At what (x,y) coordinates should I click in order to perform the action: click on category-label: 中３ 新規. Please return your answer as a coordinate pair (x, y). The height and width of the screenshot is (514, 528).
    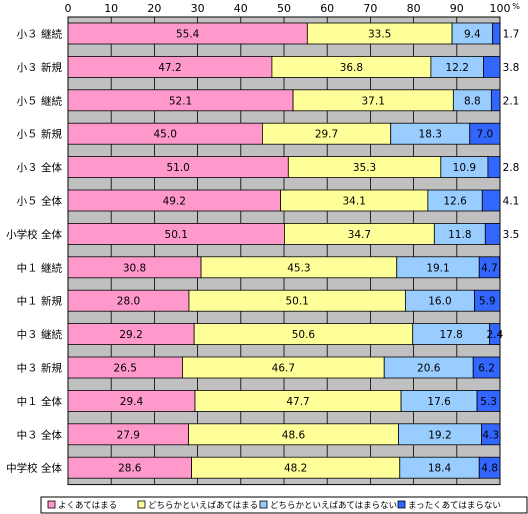
    Looking at the image, I should click on (40, 368).